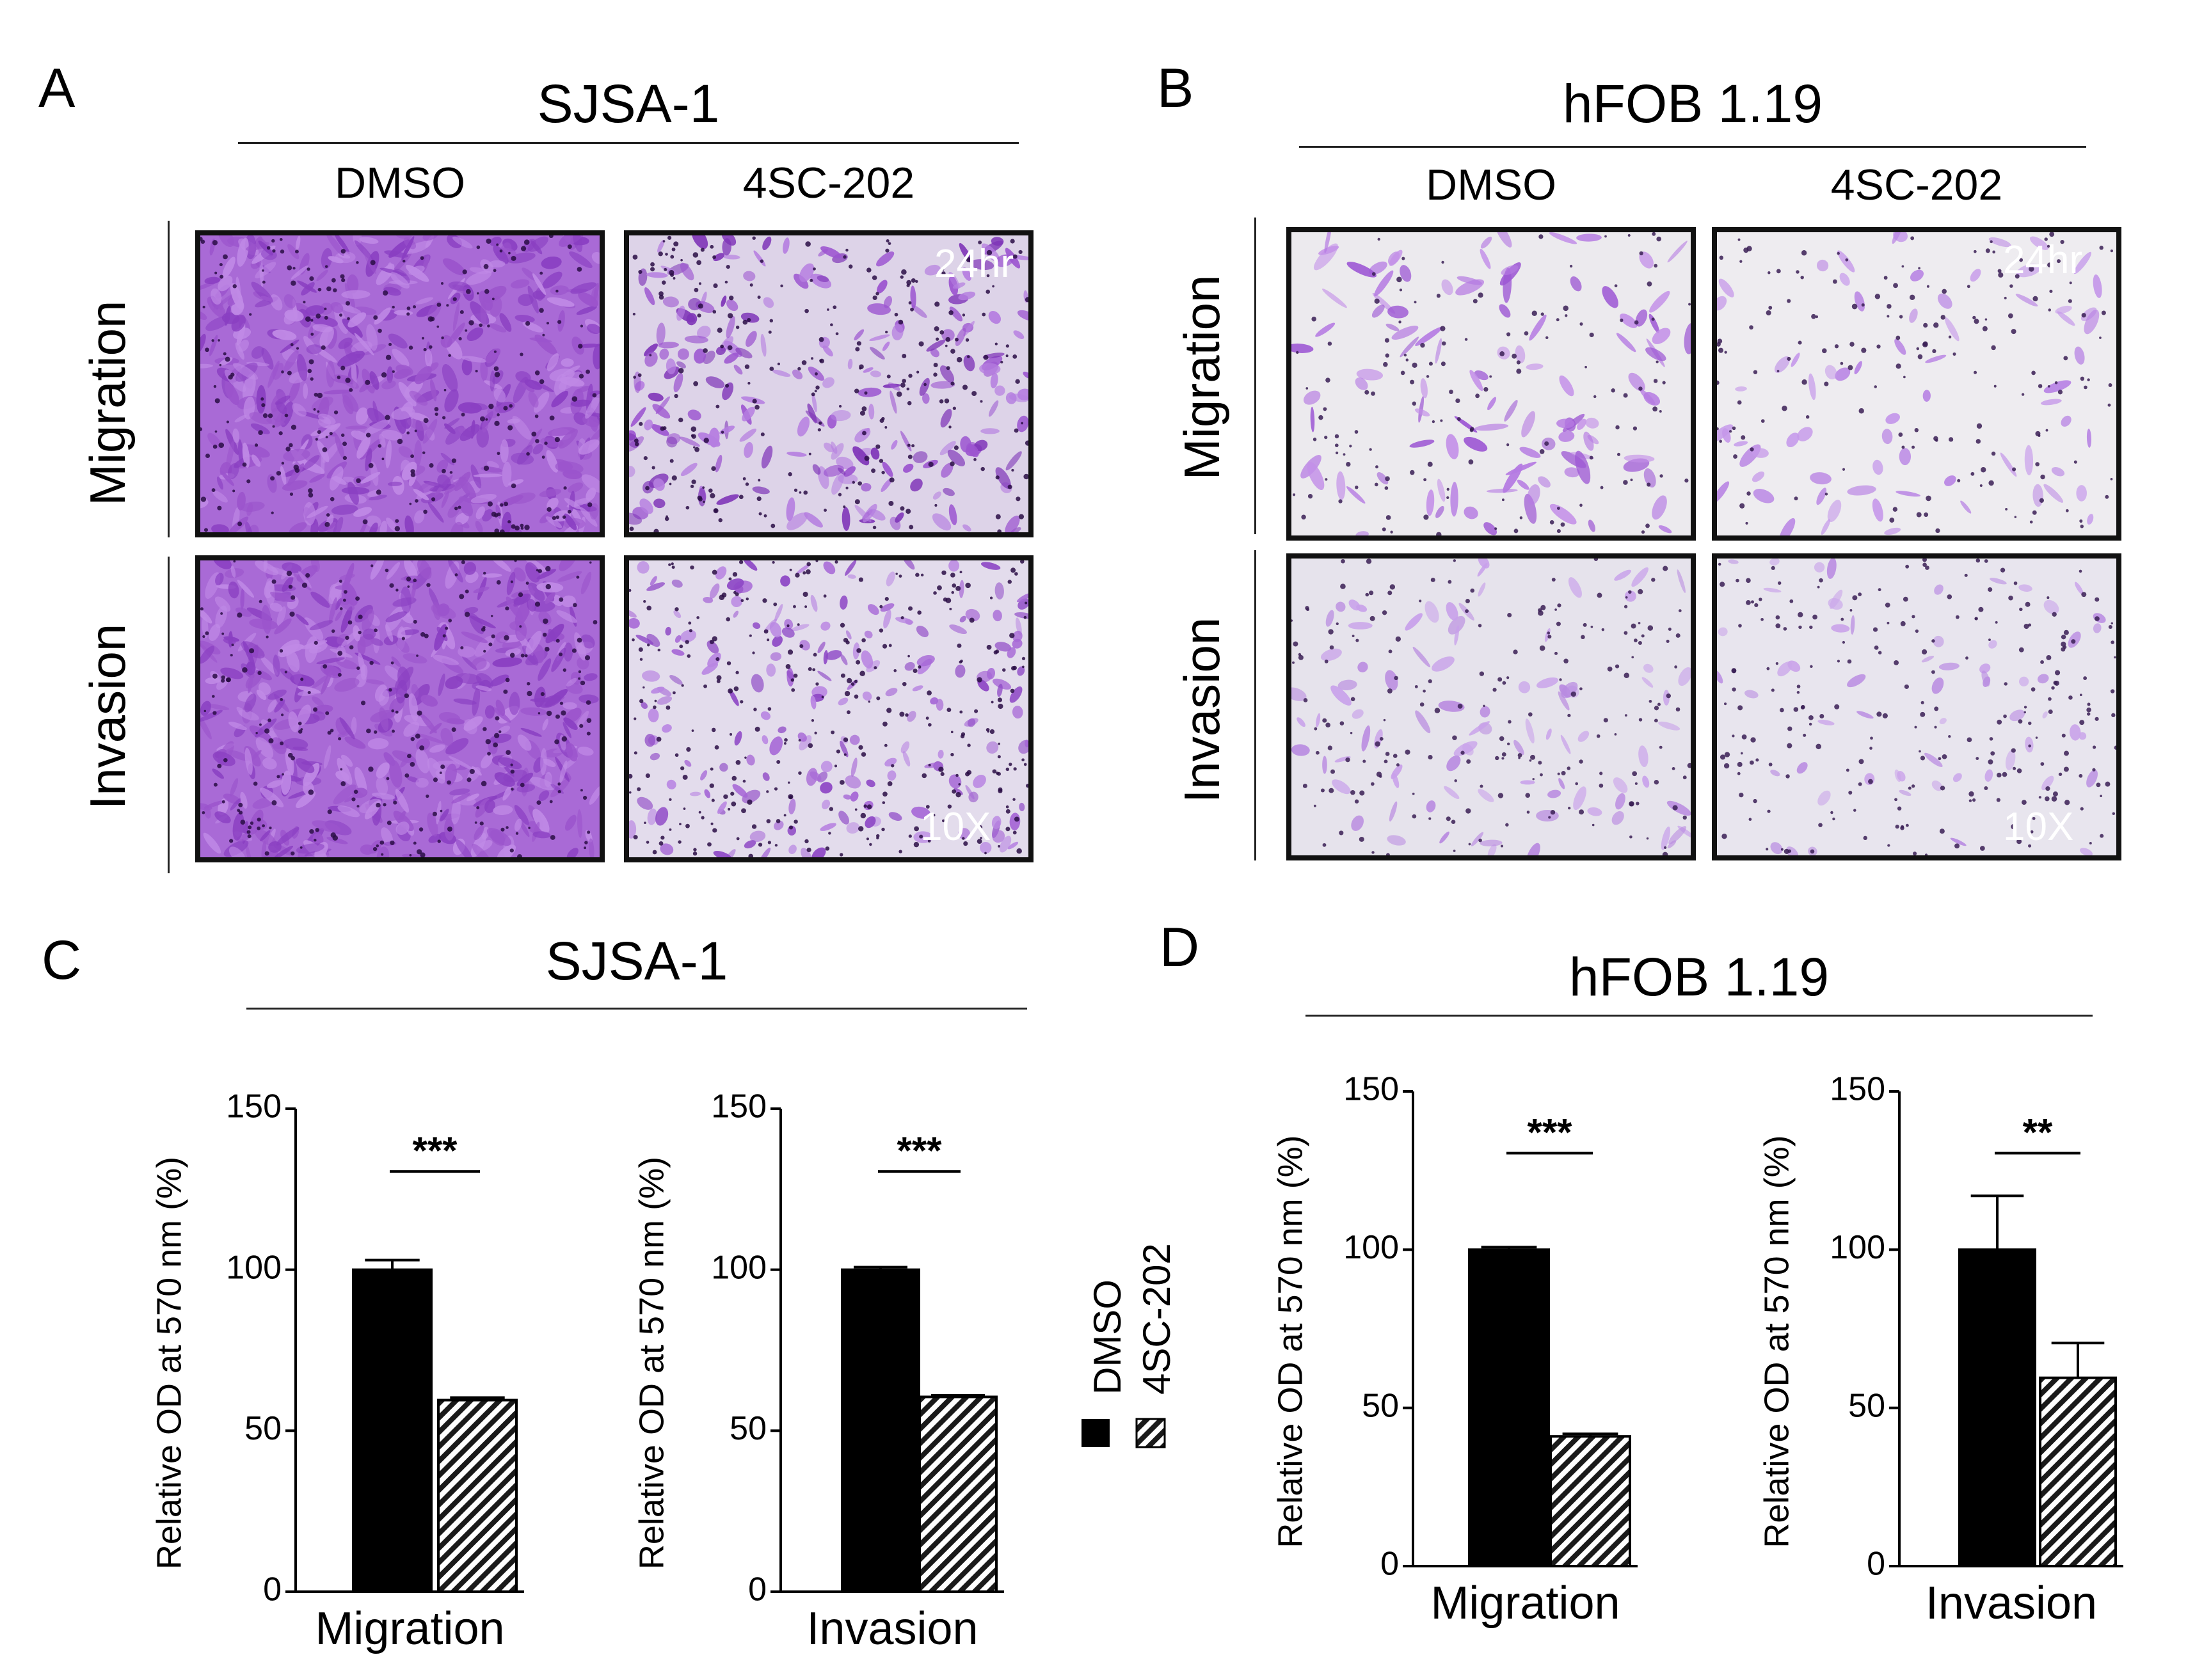 Image resolution: width=2195 pixels, height=1680 pixels. I want to click on panel-a-title: SJSA-1, so click(628, 104).